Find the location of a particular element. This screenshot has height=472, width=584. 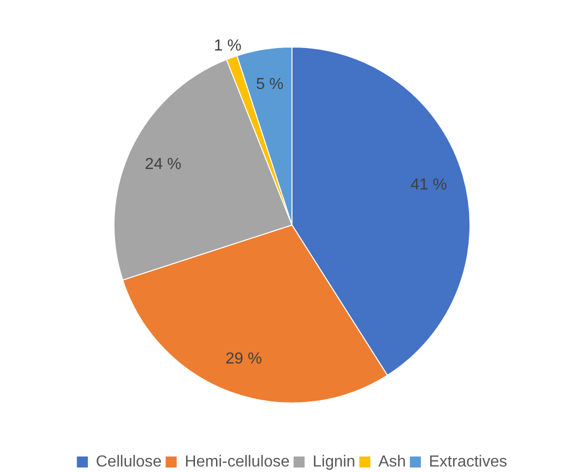

data-label: 24 % is located at coordinates (163, 164).